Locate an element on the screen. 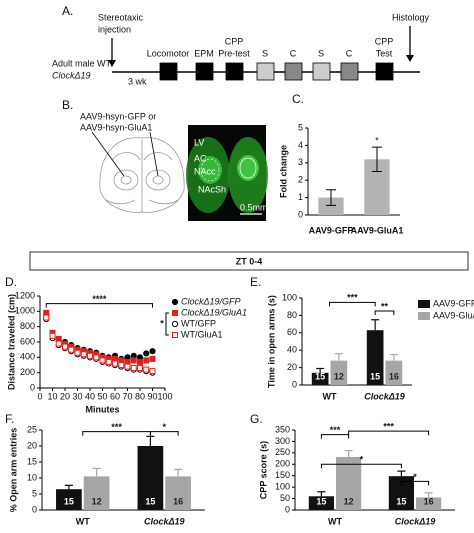 The width and height of the screenshot is (474, 533). label: 3 wk is located at coordinates (137, 81).